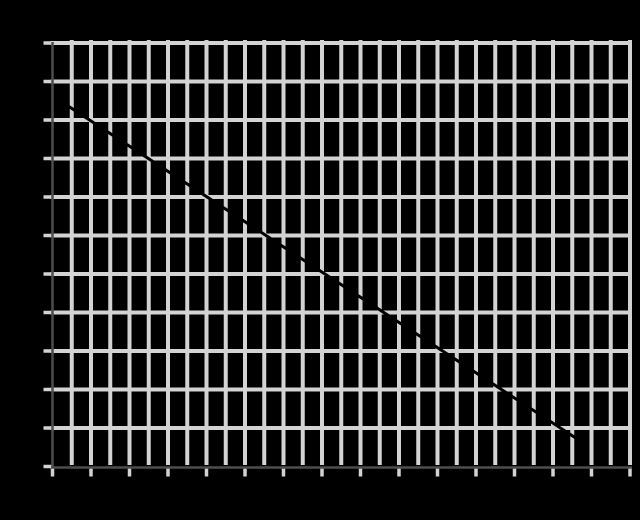  I want to click on x-axis-ticks, so click(341, 472).